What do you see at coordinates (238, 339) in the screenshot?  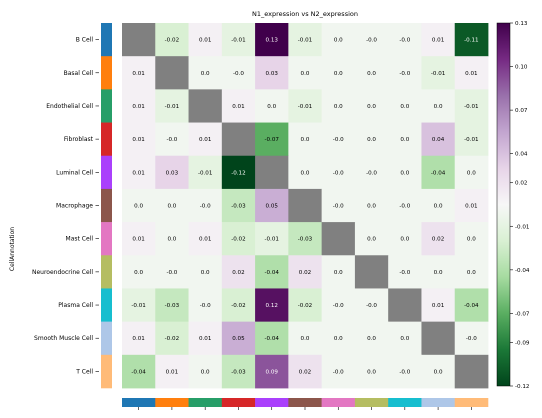 I see `heatmap-cell-label: 0.05` at bounding box center [238, 339].